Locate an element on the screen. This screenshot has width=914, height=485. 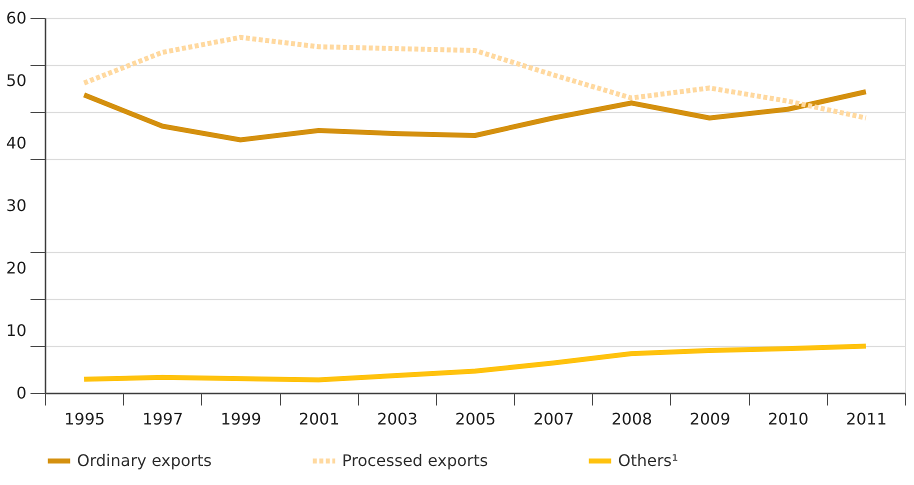
x-tick-label: 2008 is located at coordinates (632, 419).